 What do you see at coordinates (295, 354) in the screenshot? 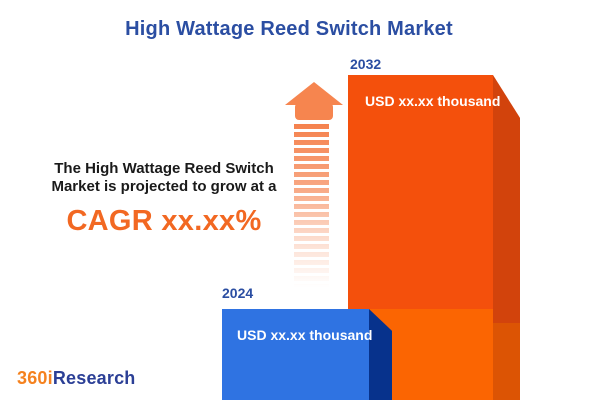
I see `bar-2024-front-face` at bounding box center [295, 354].